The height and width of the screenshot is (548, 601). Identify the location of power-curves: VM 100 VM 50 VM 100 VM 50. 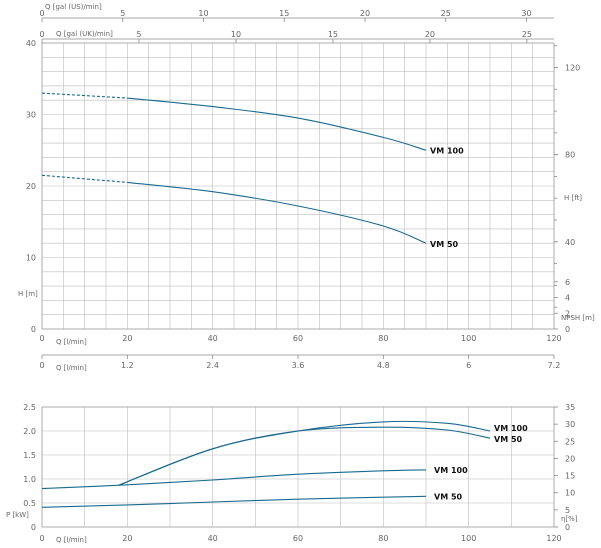
(284, 464).